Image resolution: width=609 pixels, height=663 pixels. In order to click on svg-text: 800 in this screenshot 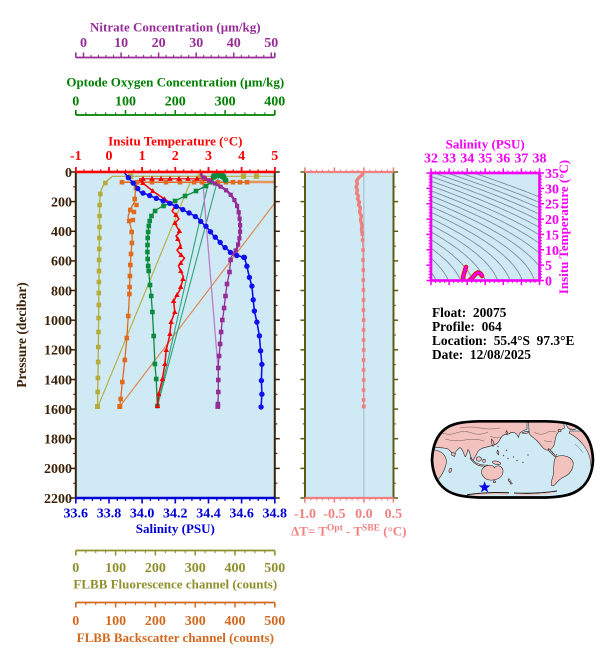, I will do `click(61, 291)`.